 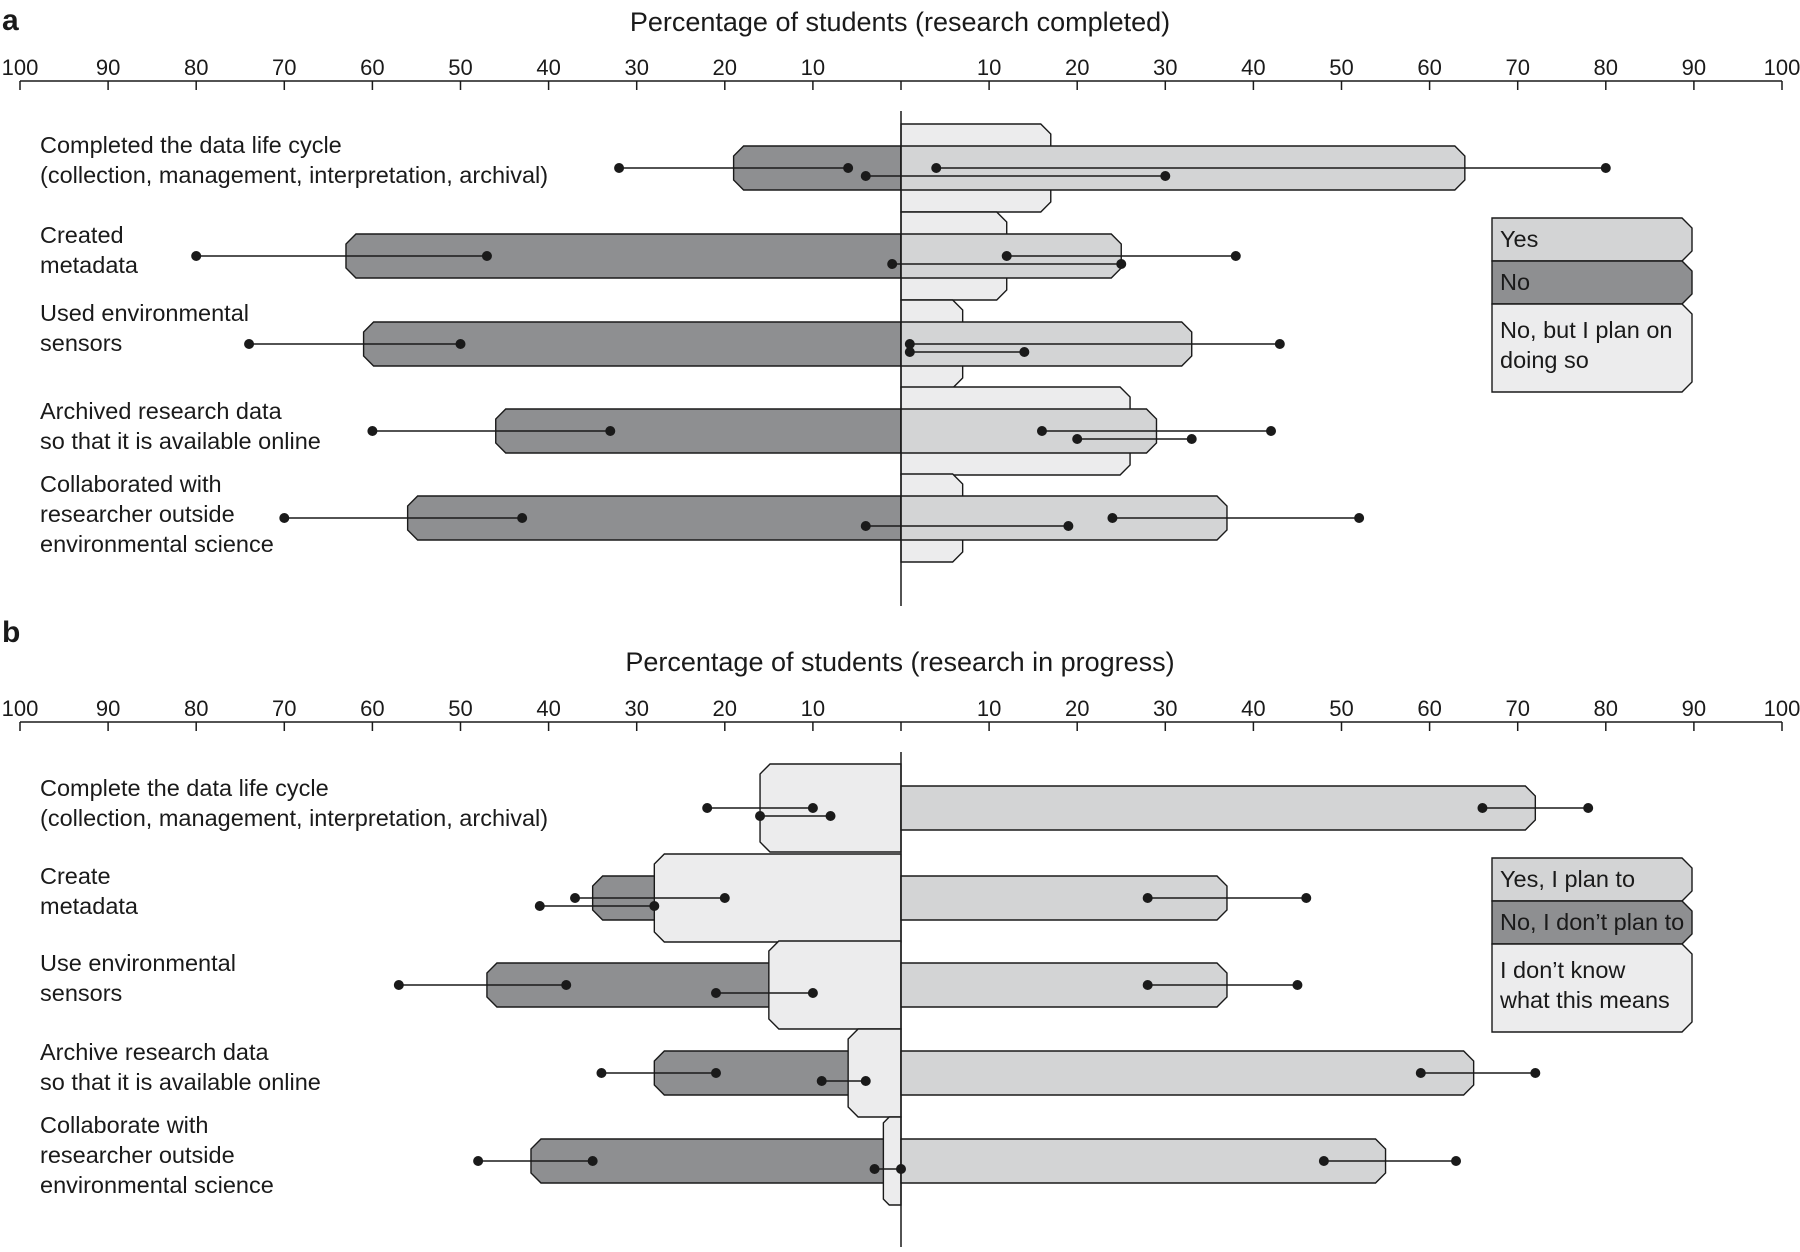 What do you see at coordinates (1567, 879) in the screenshot?
I see `panel-b-legend-label: Yes, I plan to` at bounding box center [1567, 879].